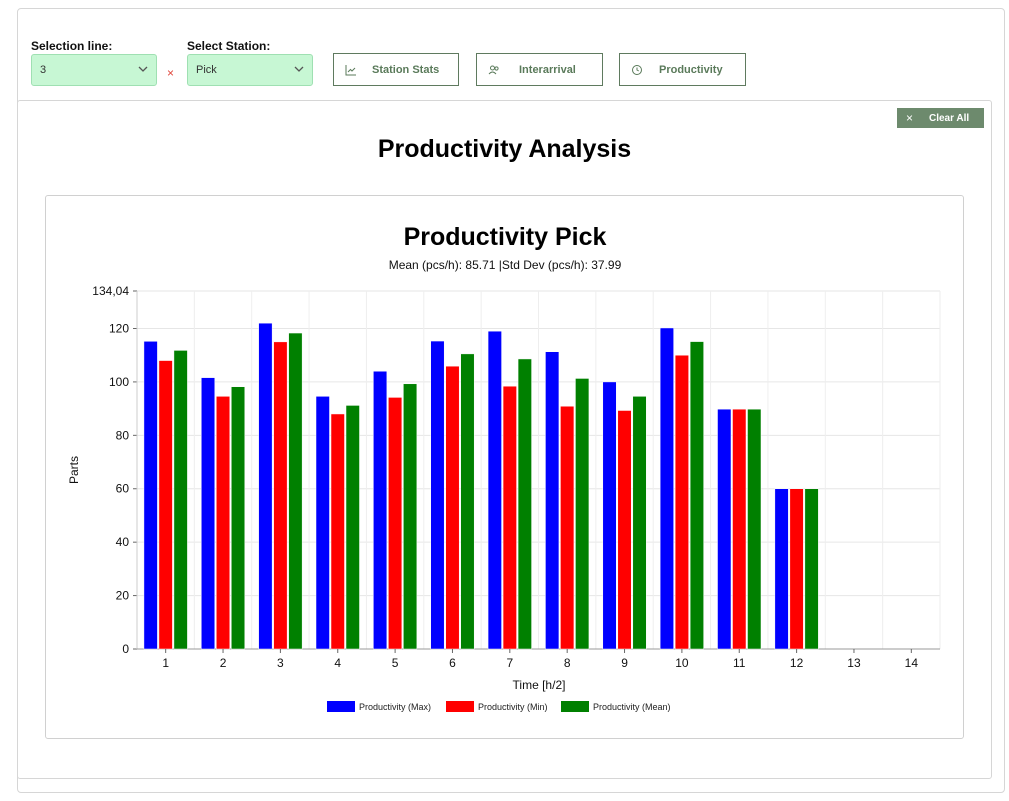  Describe the element at coordinates (682, 663) in the screenshot. I see `x-tick-label: 10` at that location.